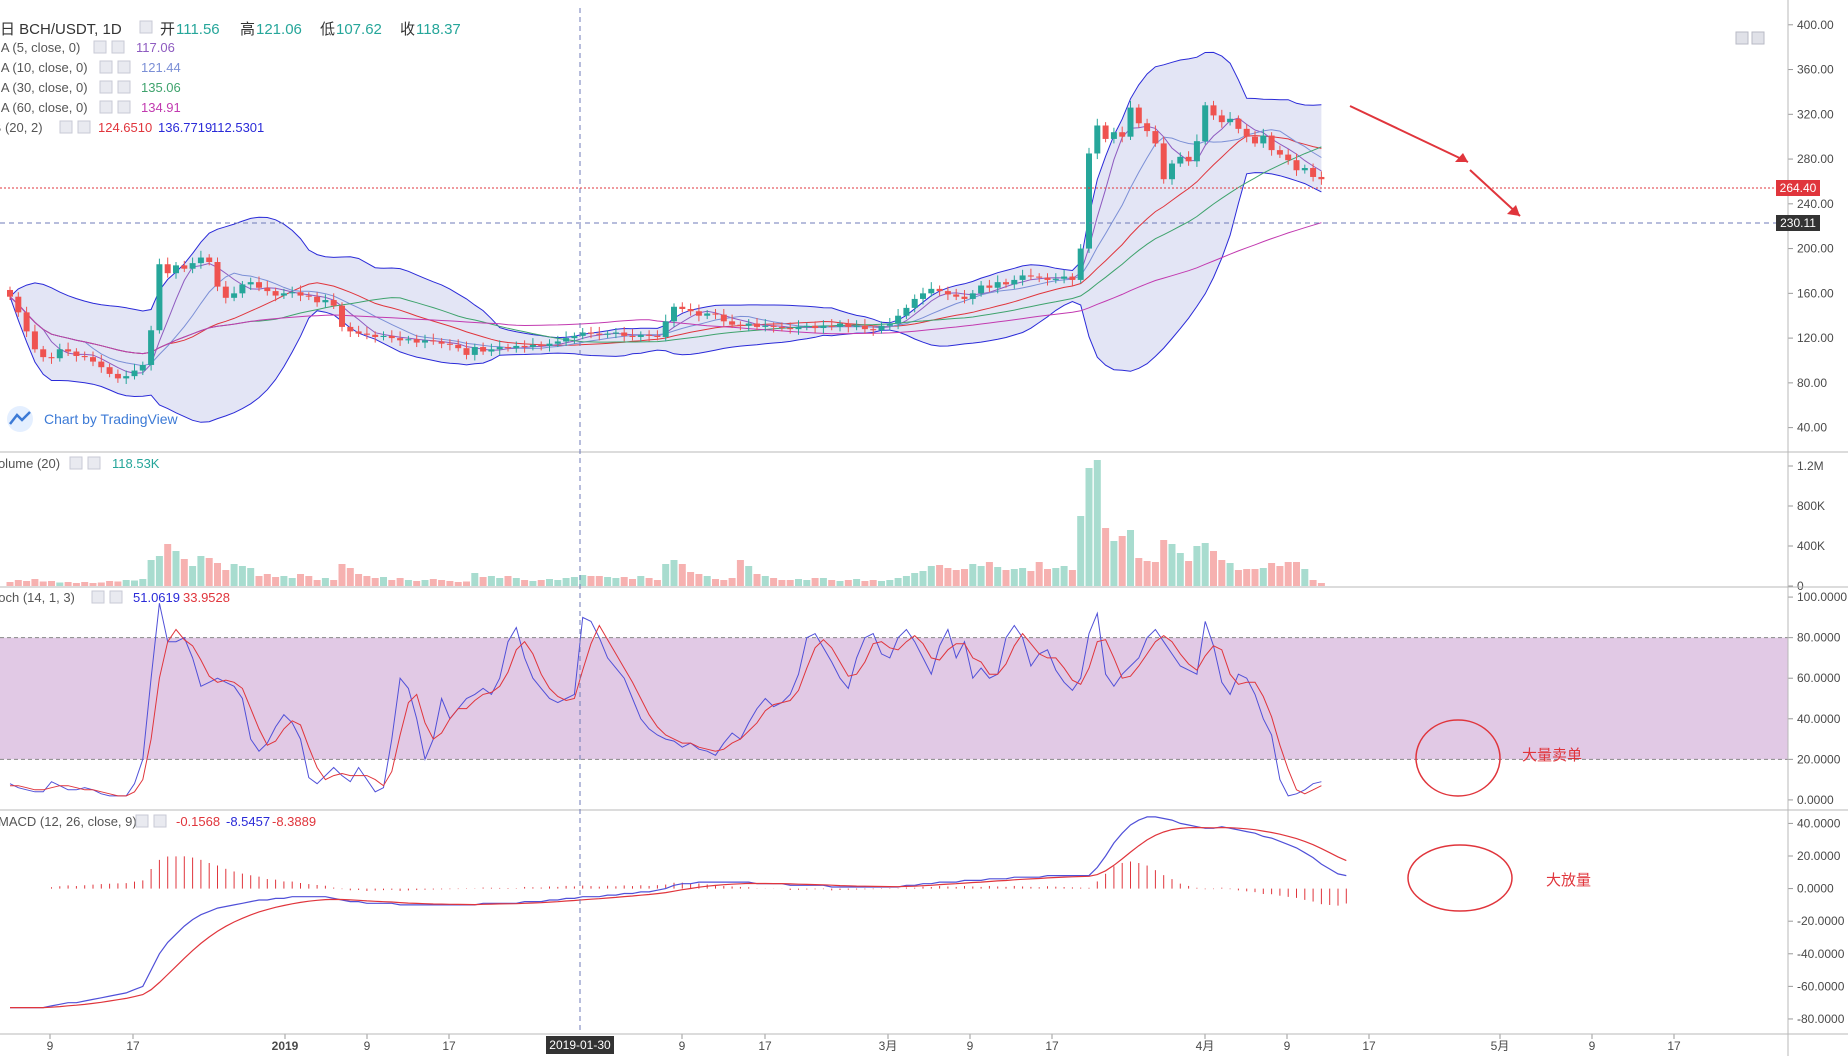 The width and height of the screenshot is (1848, 1061). What do you see at coordinates (1552, 755) in the screenshot?
I see `stoch-annotation: 大量卖单` at bounding box center [1552, 755].